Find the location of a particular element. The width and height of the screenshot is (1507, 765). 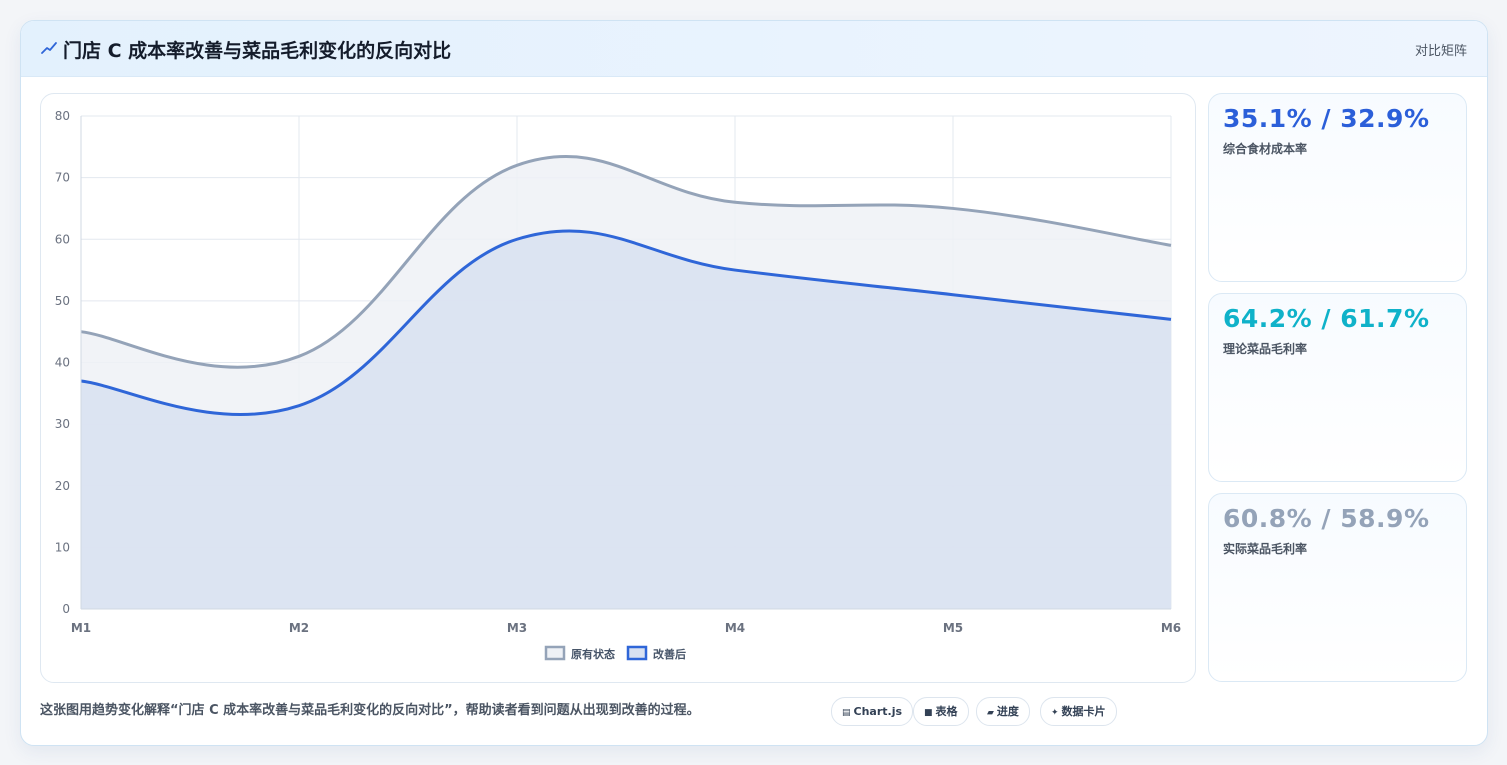

stat-label: 综合食材成本率 is located at coordinates (1265, 149).